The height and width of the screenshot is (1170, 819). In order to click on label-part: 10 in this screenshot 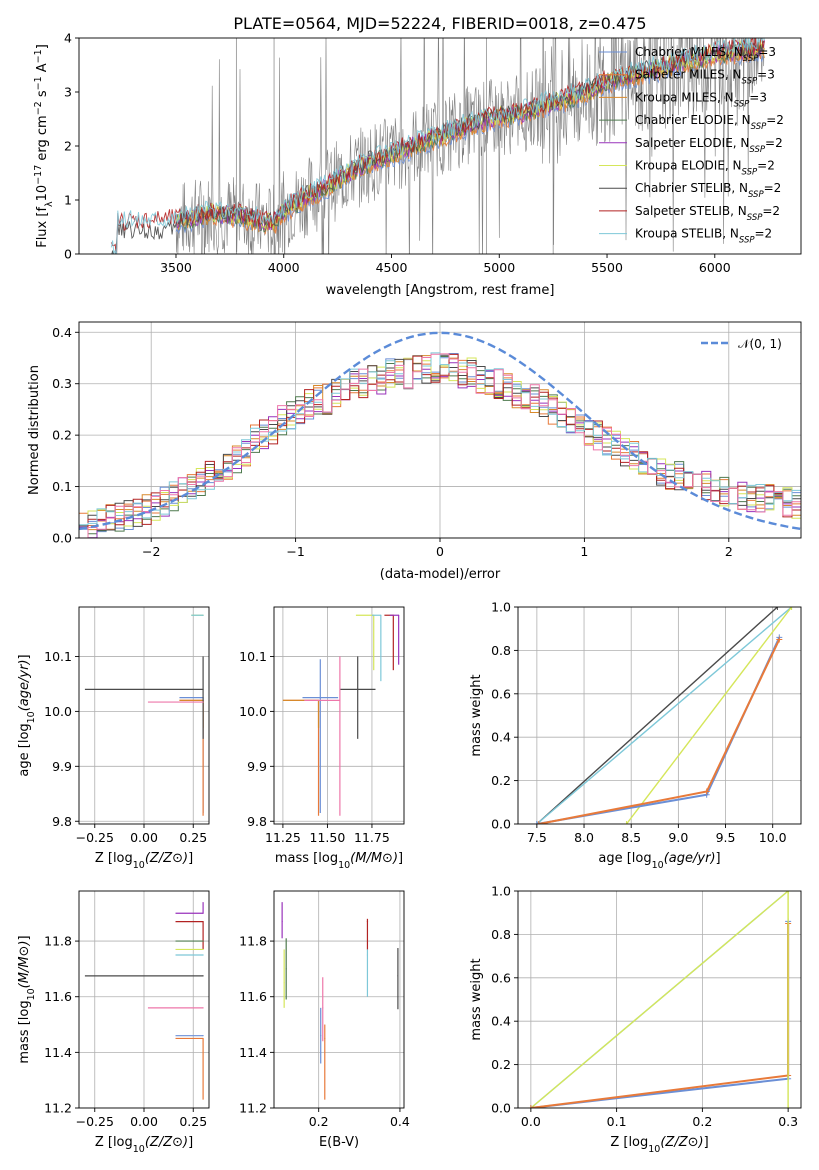, I will do `click(42, 193)`.